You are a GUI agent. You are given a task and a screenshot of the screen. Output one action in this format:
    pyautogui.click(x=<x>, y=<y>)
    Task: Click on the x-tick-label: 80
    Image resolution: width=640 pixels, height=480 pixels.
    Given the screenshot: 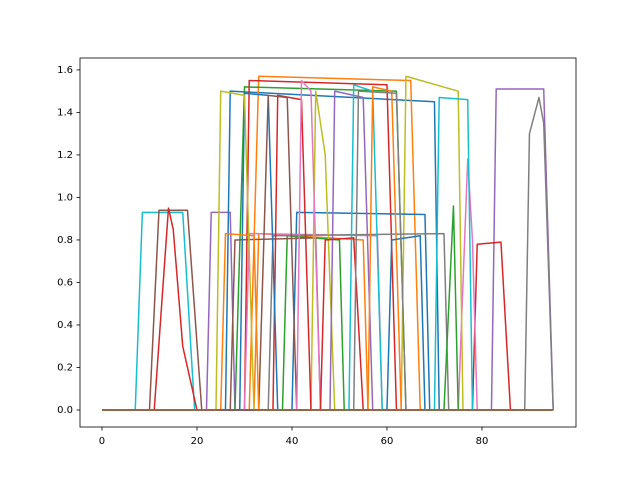 What is the action you would take?
    pyautogui.click(x=482, y=441)
    